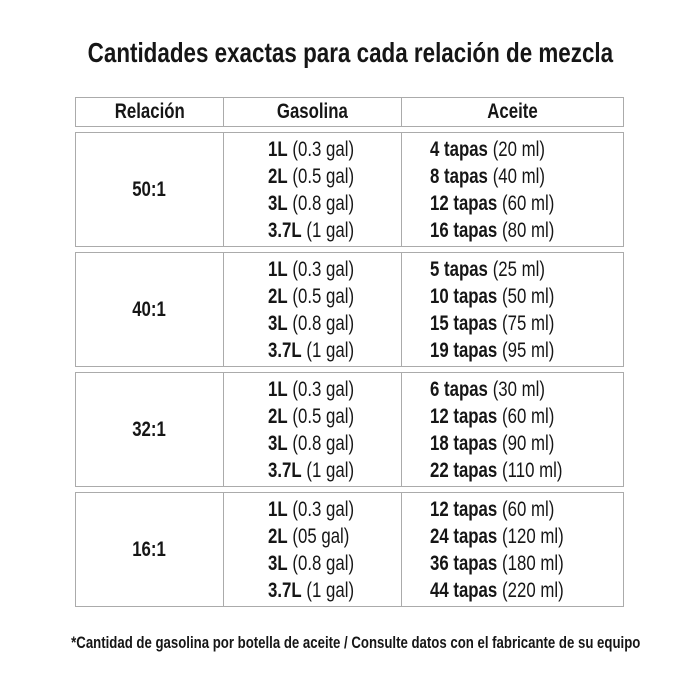 The width and height of the screenshot is (700, 700). Describe the element at coordinates (528, 443) in the screenshot. I see `aceite-detail: (90 ml)` at that location.